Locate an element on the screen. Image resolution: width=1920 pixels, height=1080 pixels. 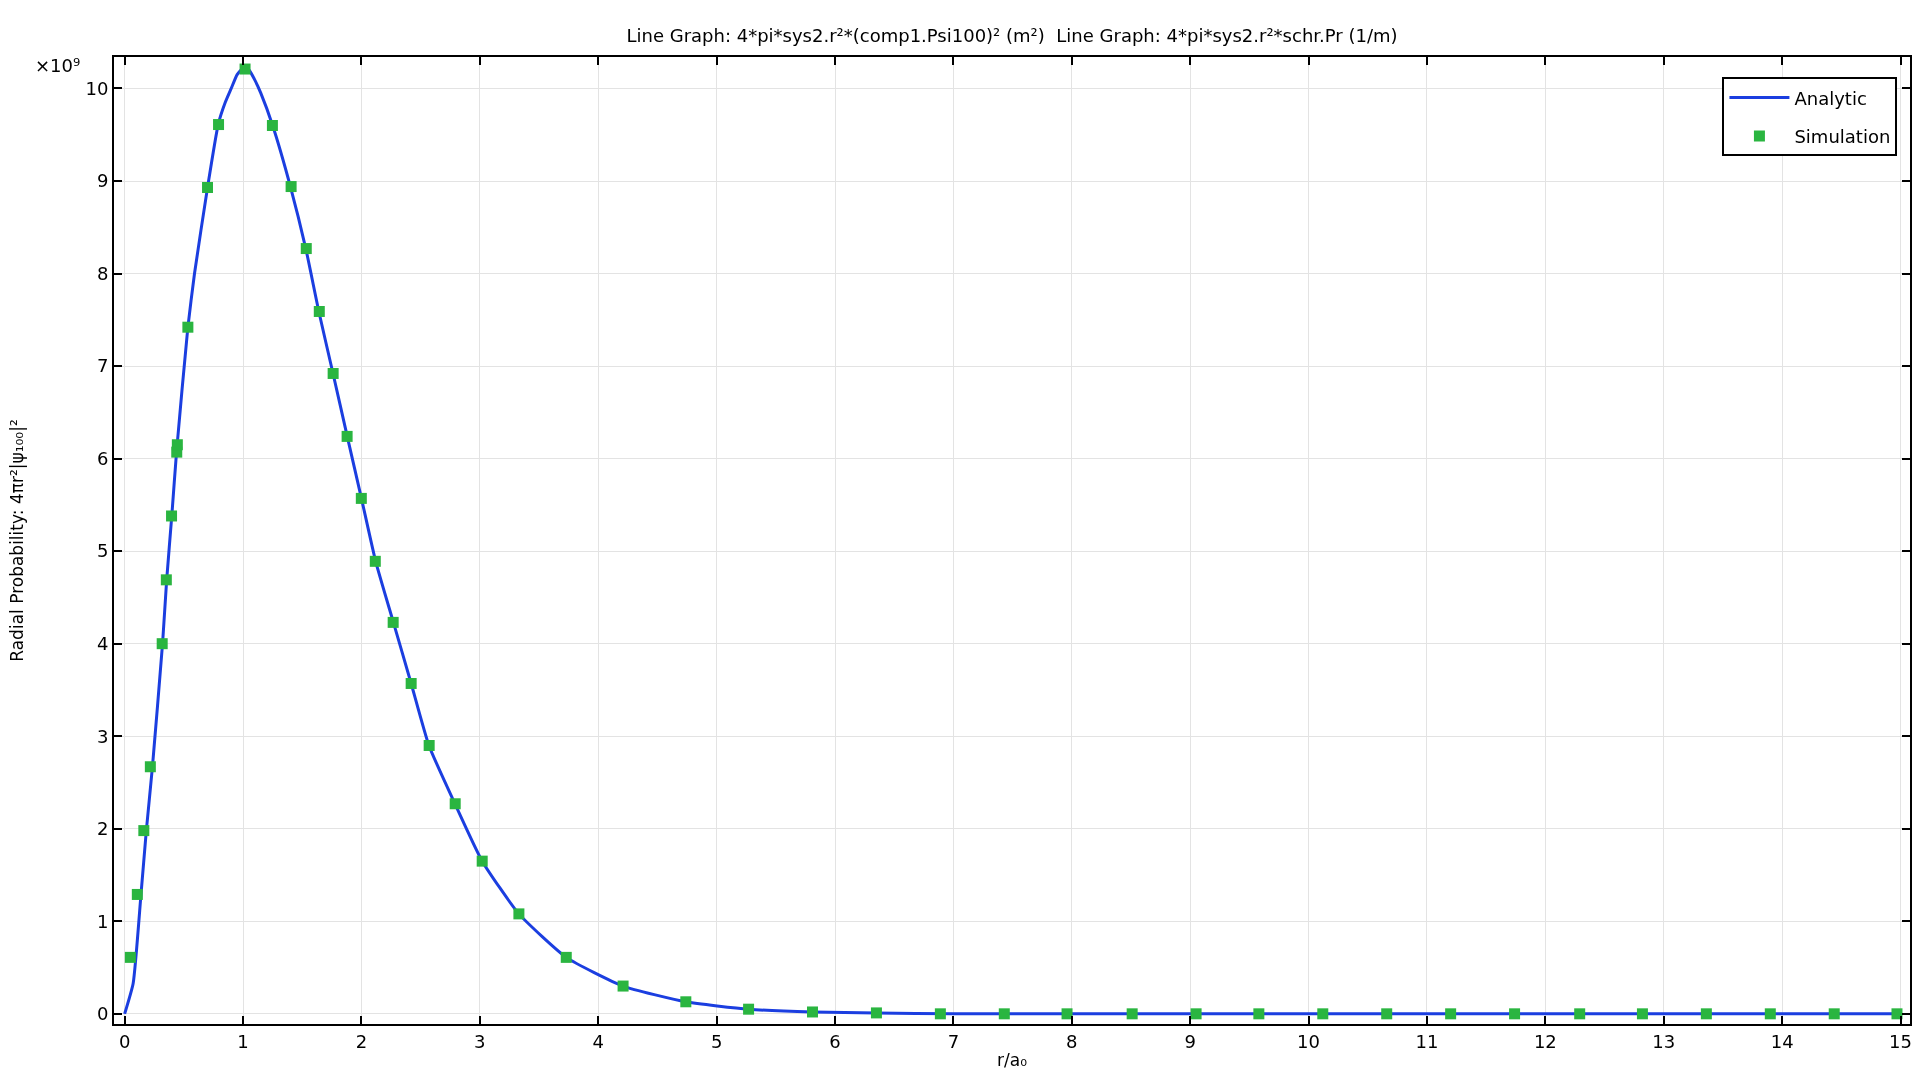
legend-label: Simulation is located at coordinates (1842, 136).